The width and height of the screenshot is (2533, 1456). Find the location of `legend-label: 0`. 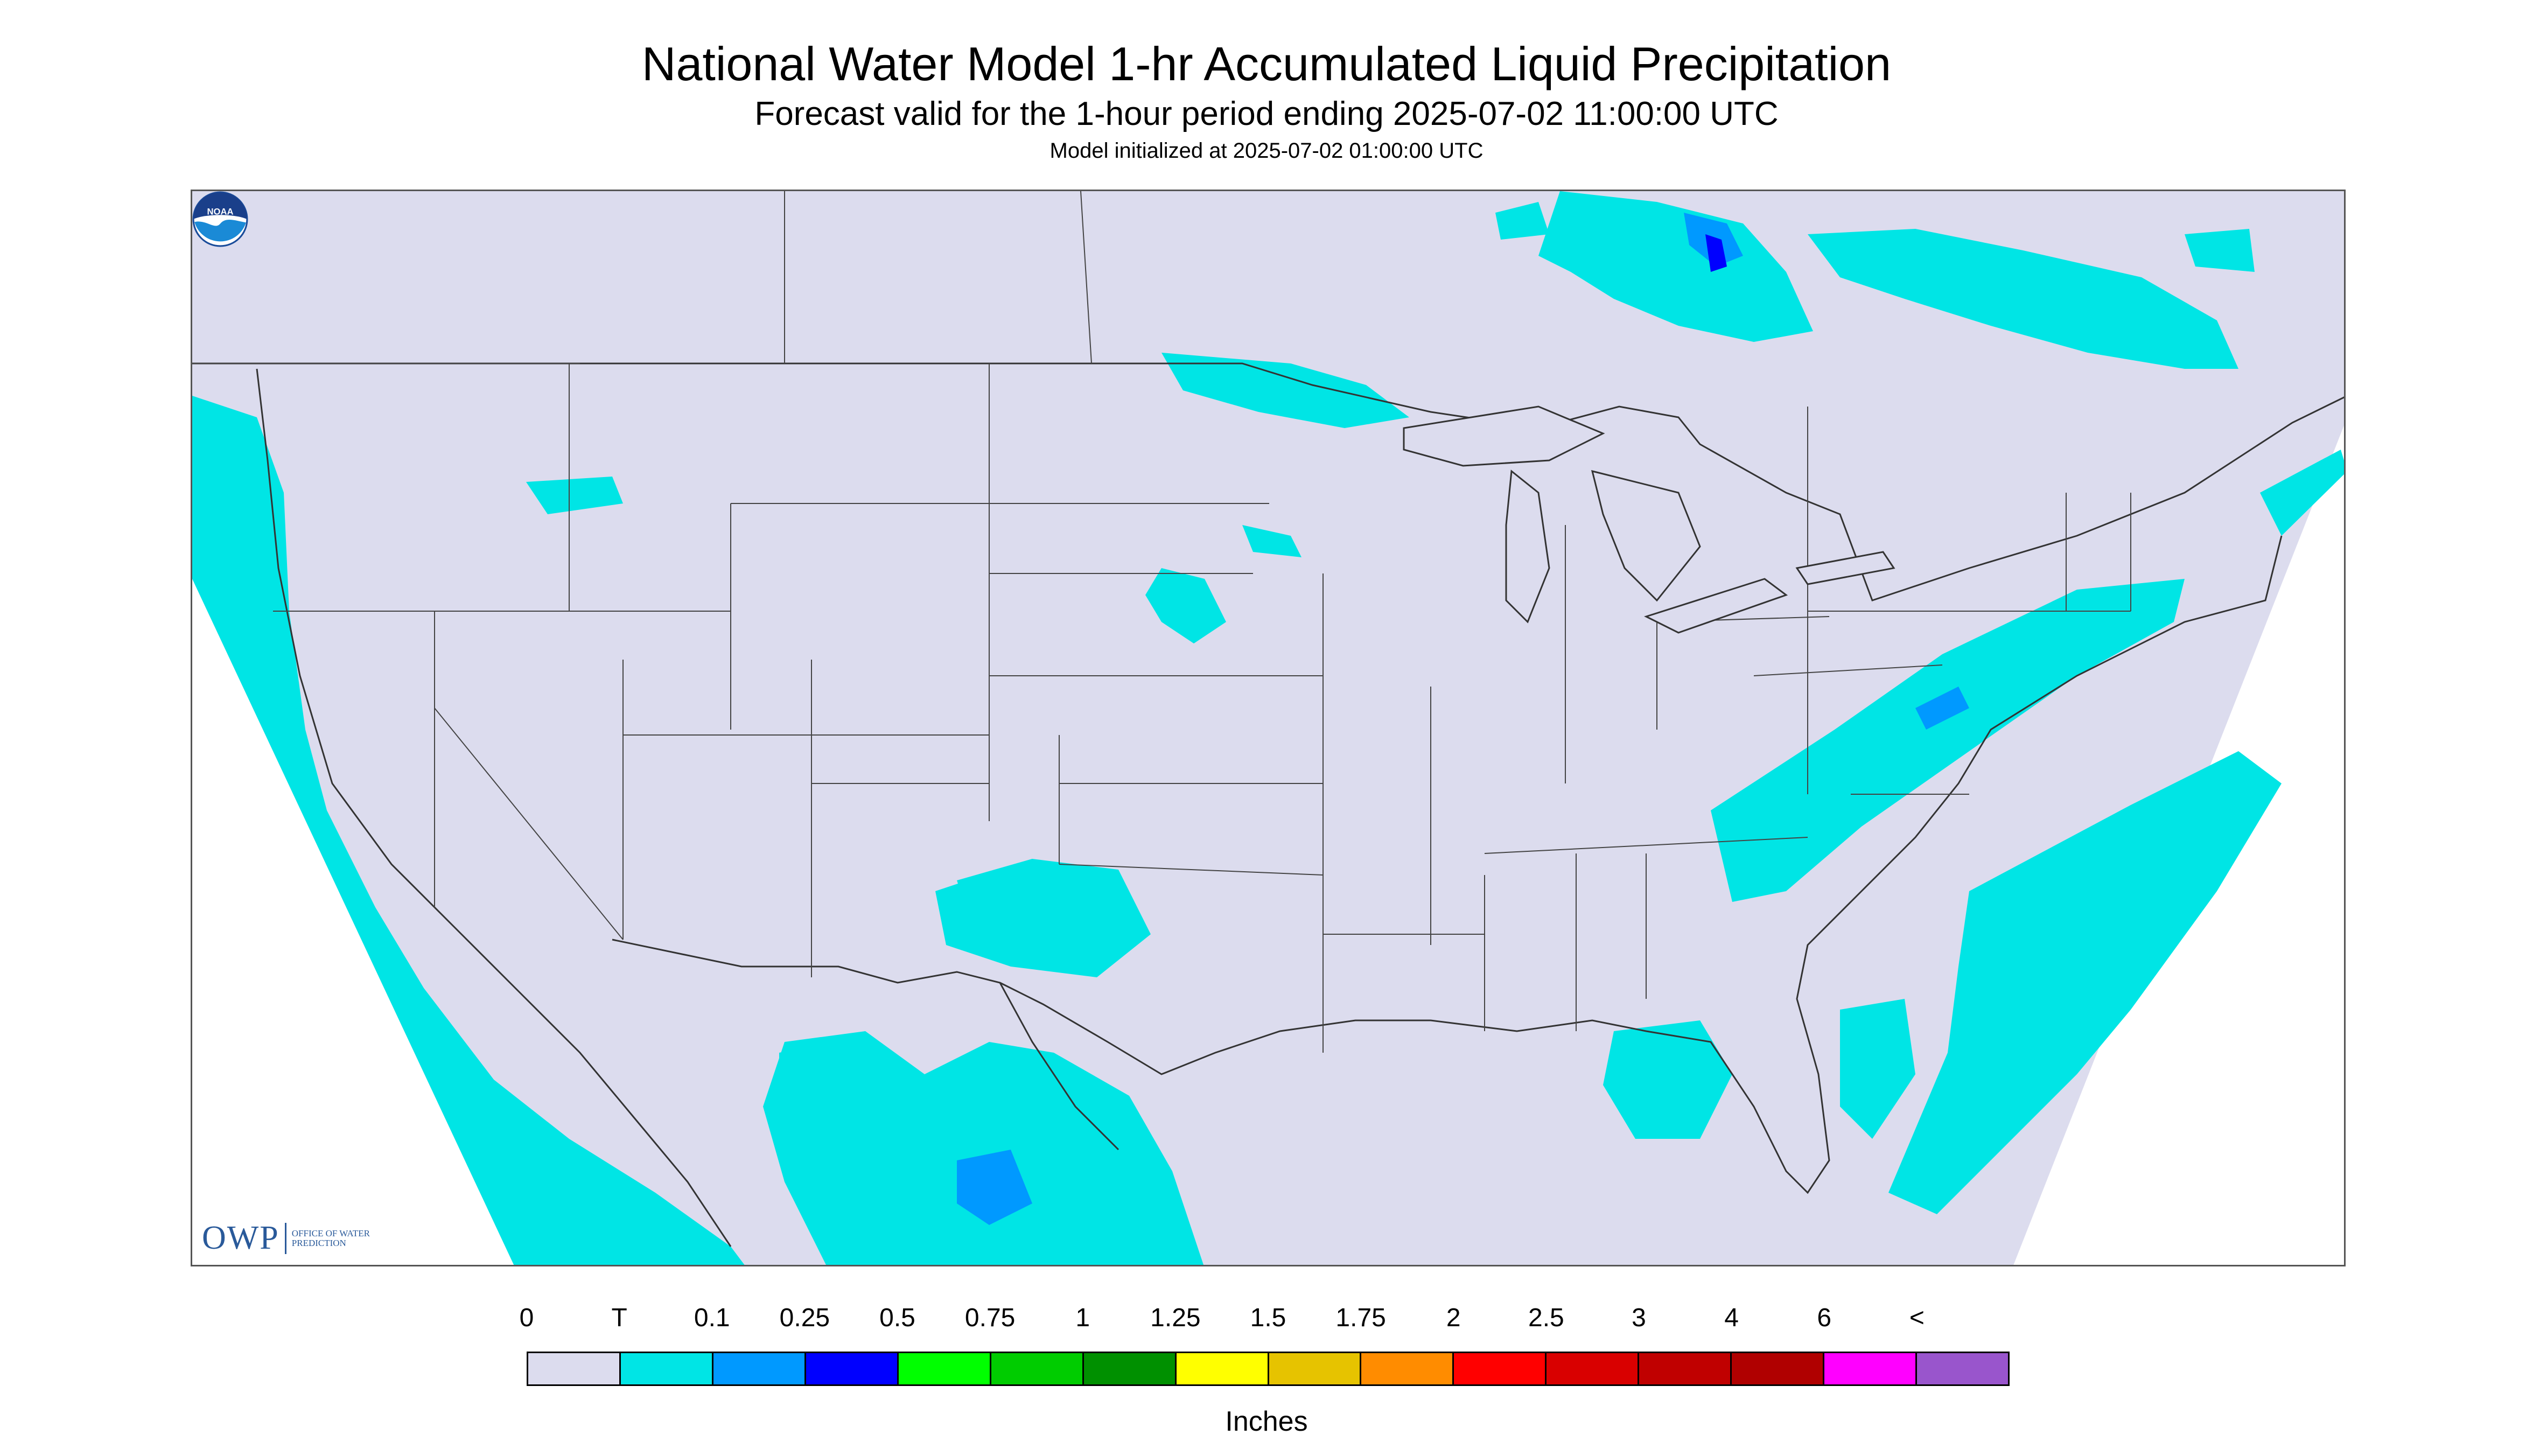

legend-label: 0 is located at coordinates (526, 1318).